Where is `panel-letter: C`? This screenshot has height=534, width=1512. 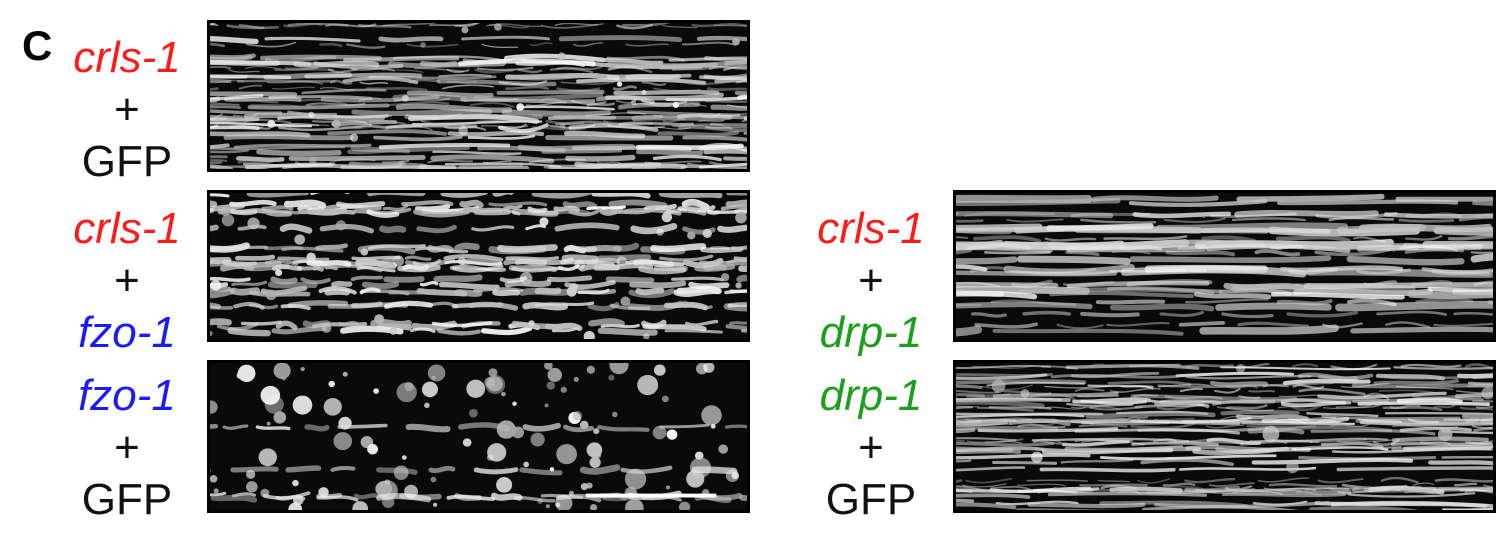 panel-letter: C is located at coordinates (37, 45).